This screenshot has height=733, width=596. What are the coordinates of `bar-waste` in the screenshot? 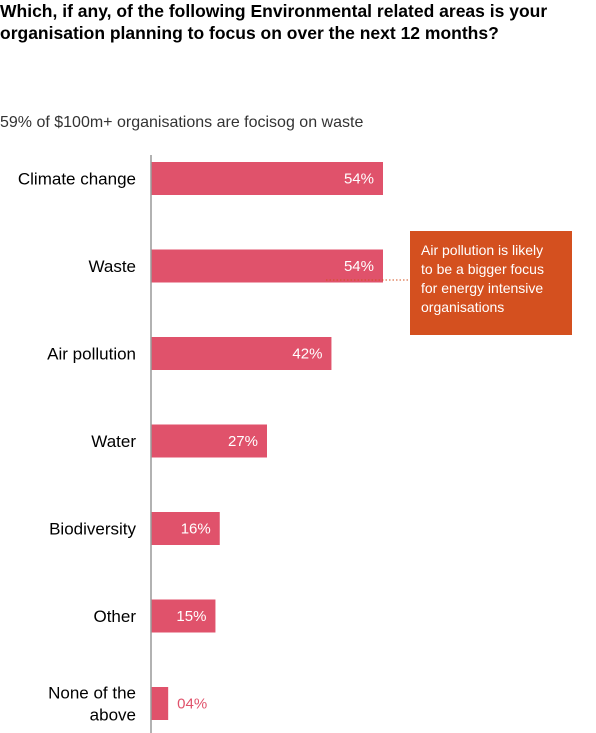 It's located at (267, 266).